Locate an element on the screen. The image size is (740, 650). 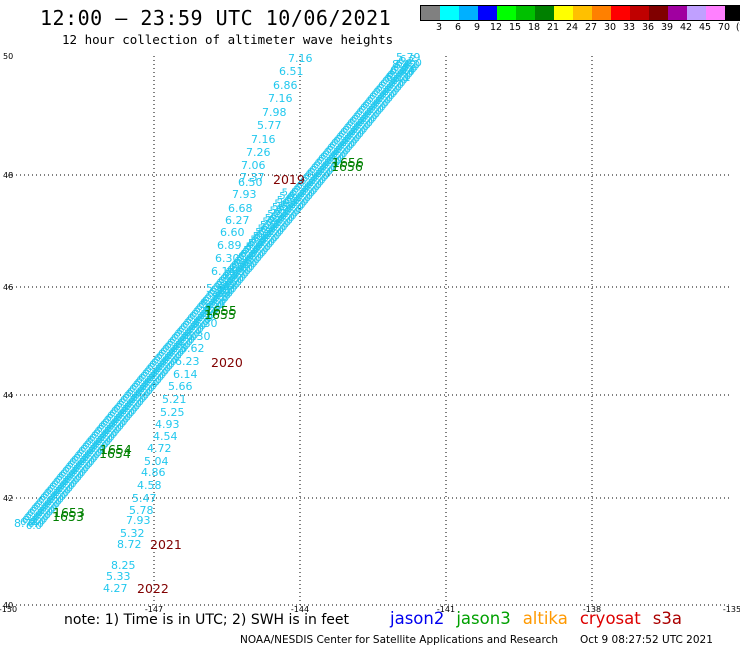
legend-label: 36 is located at coordinates (648, 27).